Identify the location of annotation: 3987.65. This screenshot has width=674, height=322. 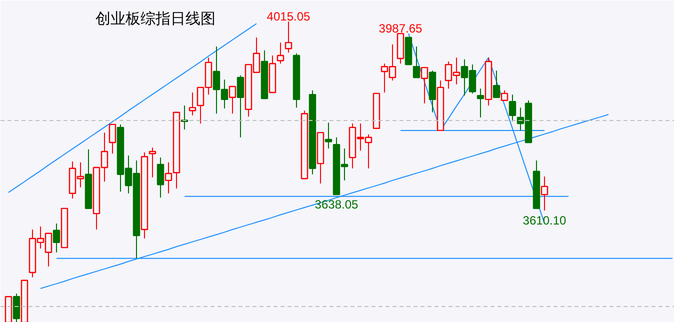
(400, 29).